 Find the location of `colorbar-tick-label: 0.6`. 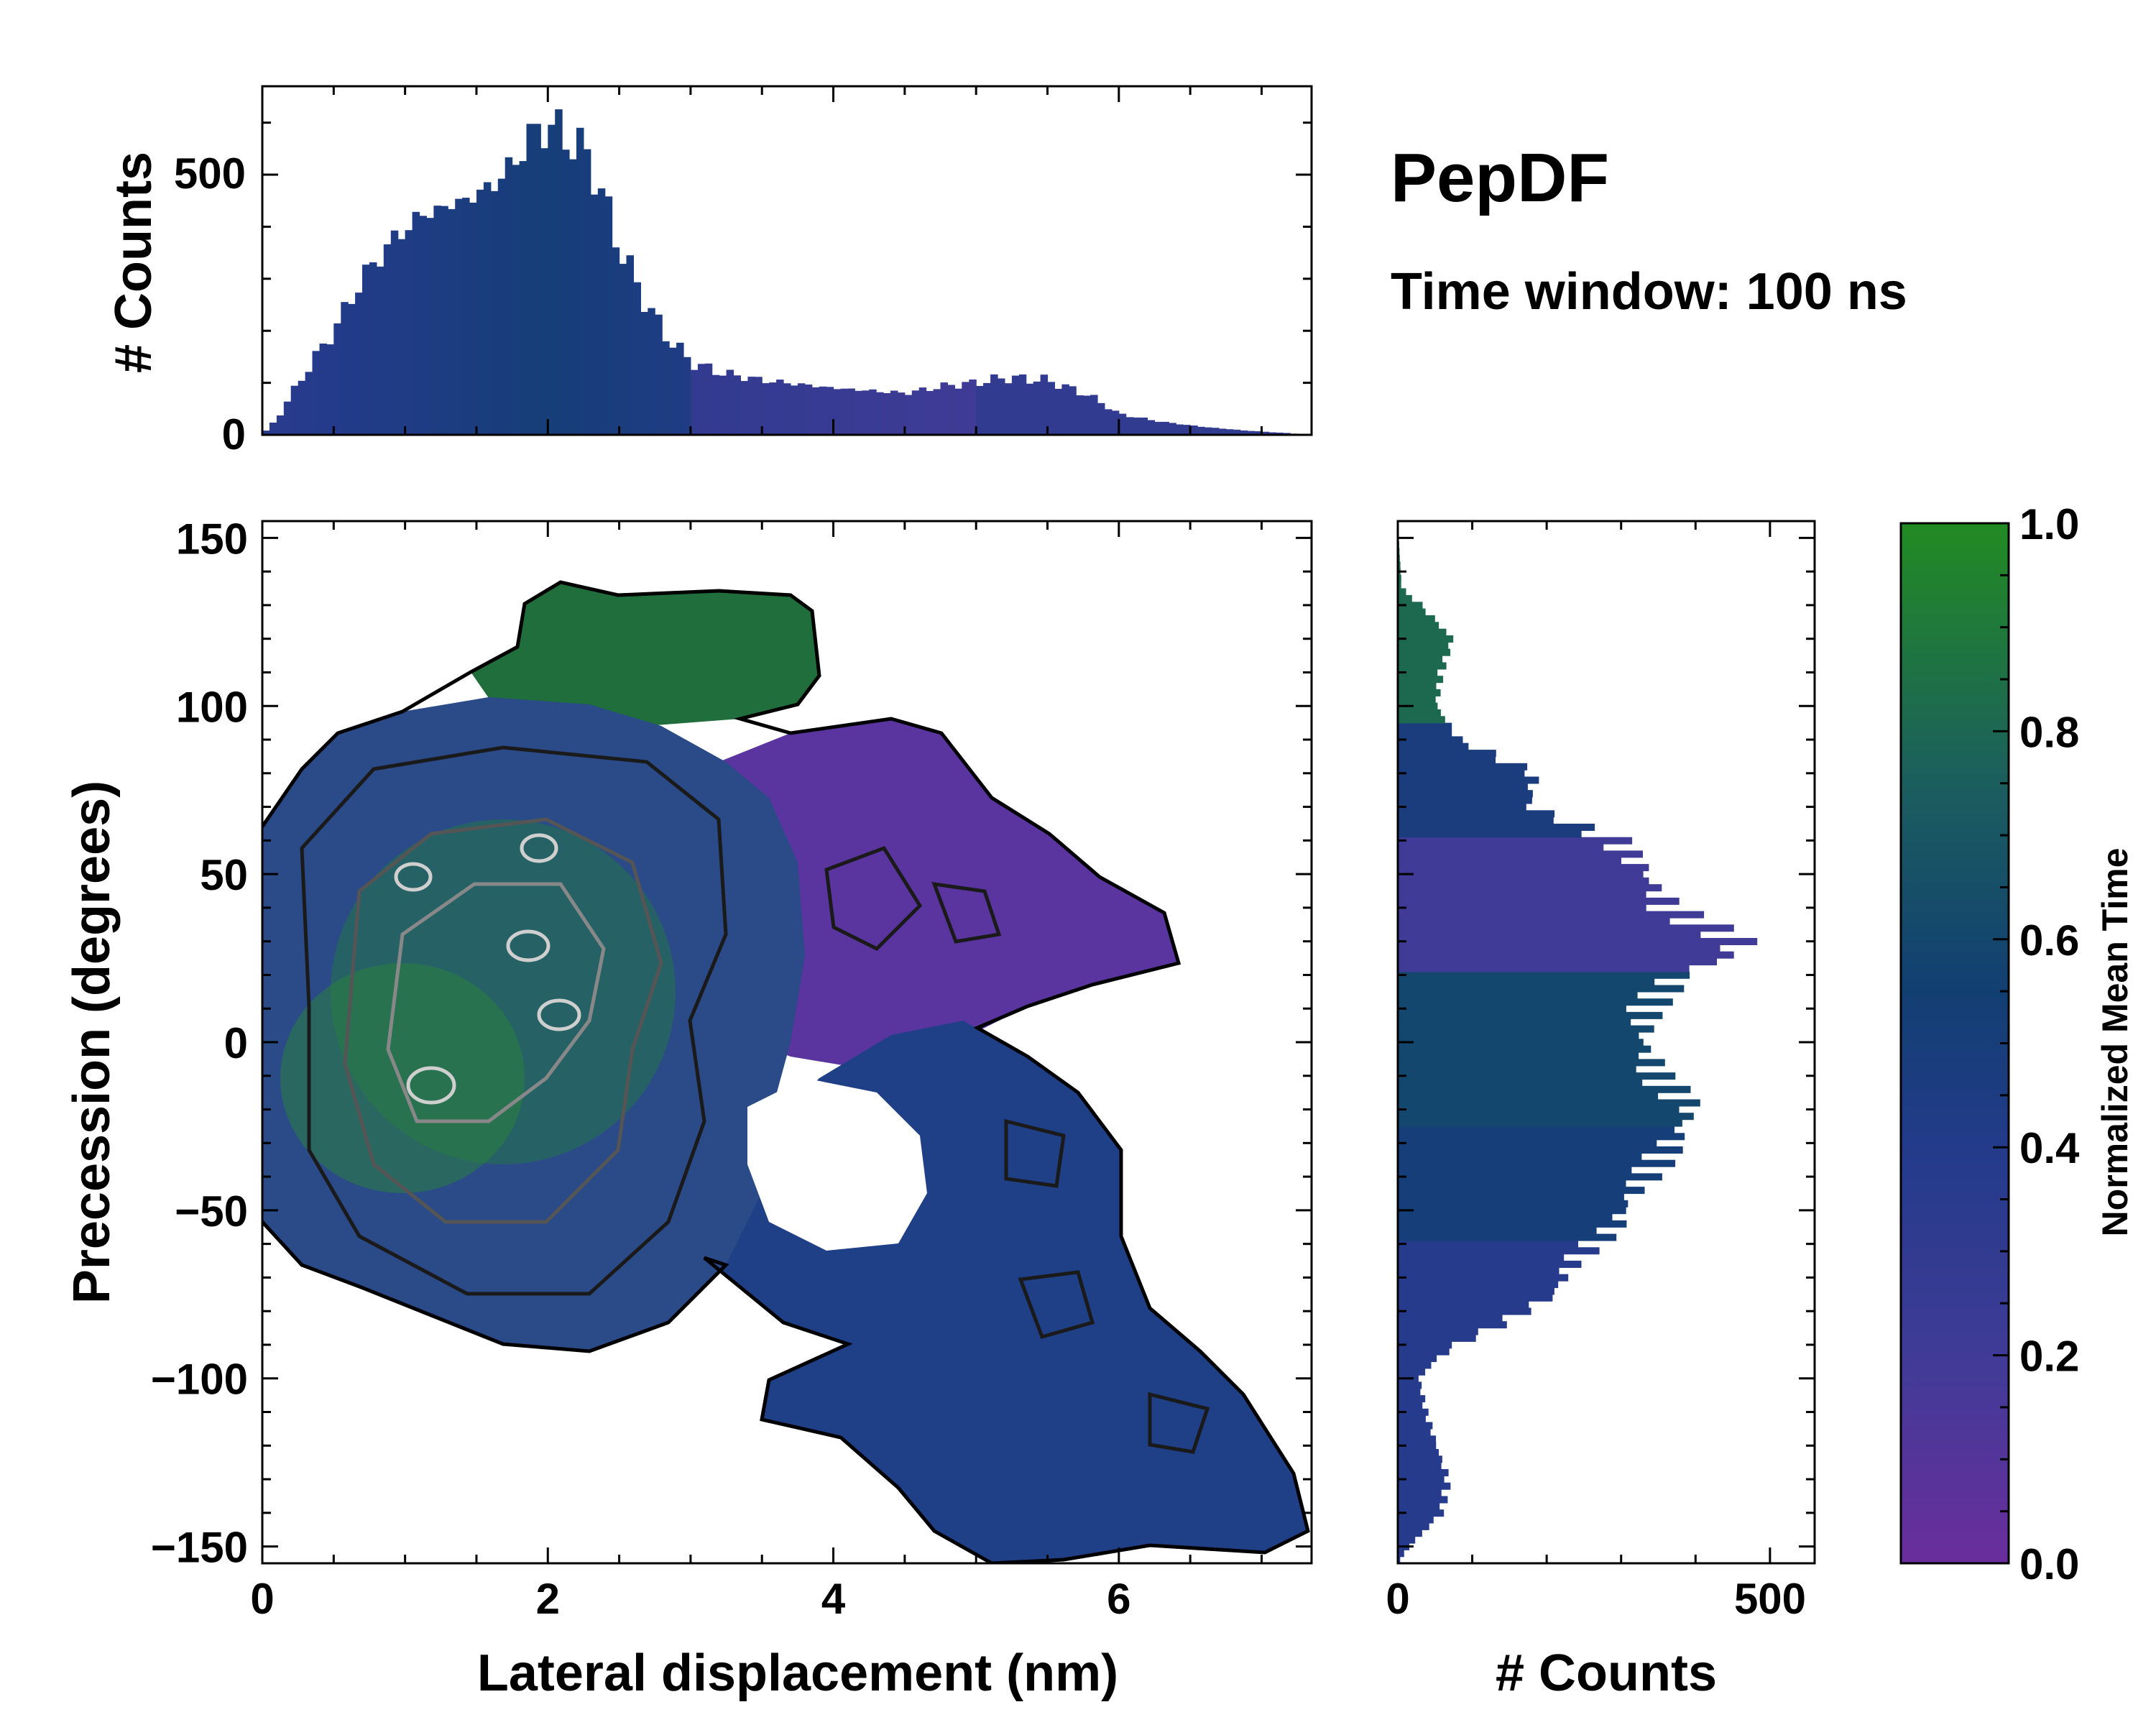

colorbar-tick-label: 0.6 is located at coordinates (2049, 940).